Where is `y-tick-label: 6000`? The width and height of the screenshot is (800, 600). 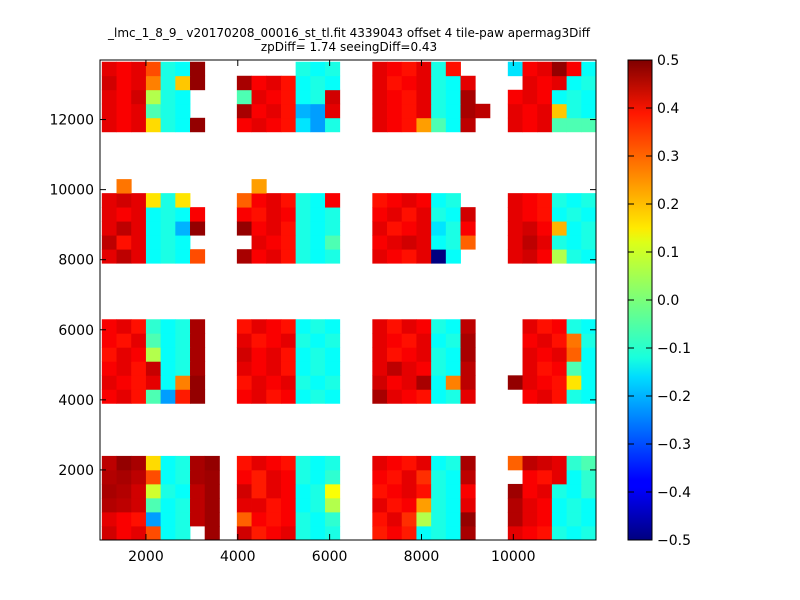
y-tick-label: 6000 is located at coordinates (76, 331).